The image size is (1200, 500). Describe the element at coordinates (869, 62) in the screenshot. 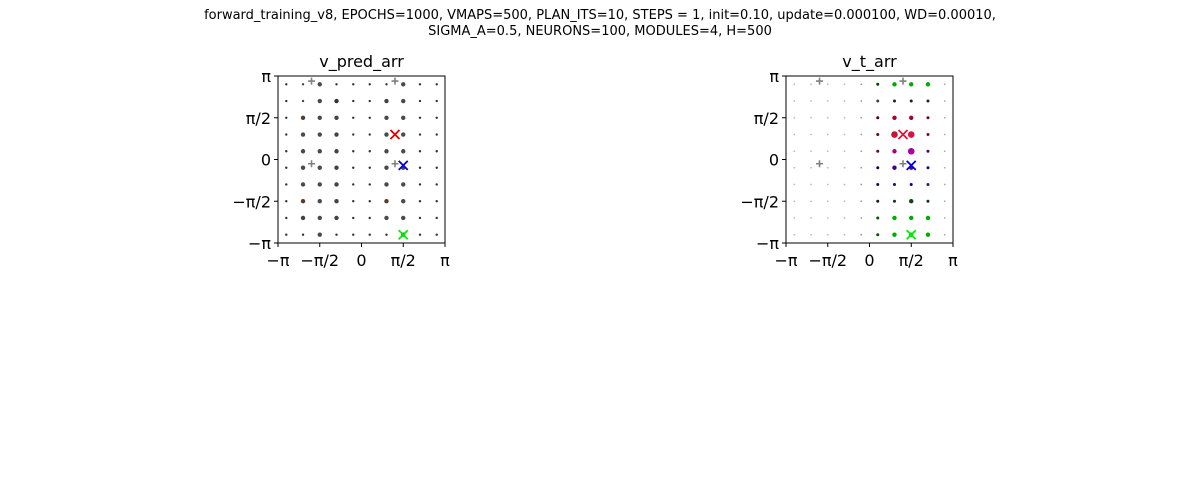

I see `panel-2-title: v_t_arr` at that location.